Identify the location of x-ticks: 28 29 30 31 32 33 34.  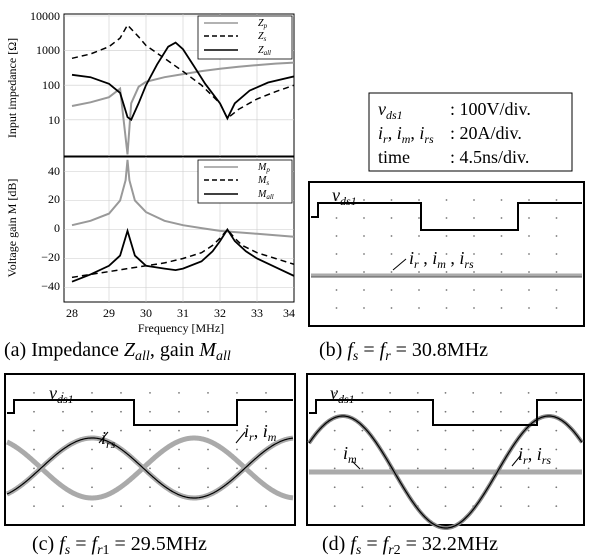
(180, 313).